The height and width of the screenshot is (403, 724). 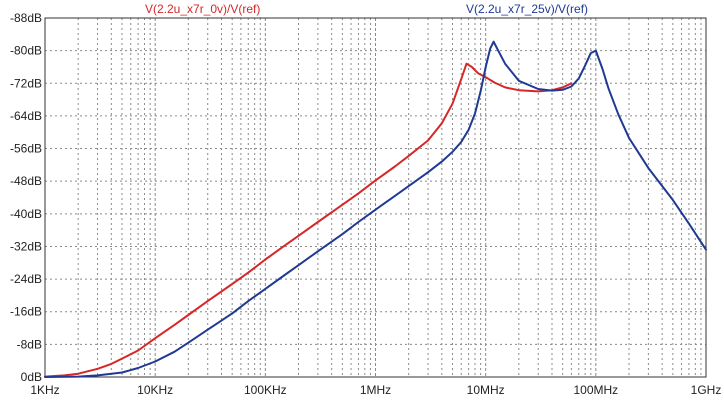 I want to click on y-tick-label: -8dB, so click(x=29, y=344).